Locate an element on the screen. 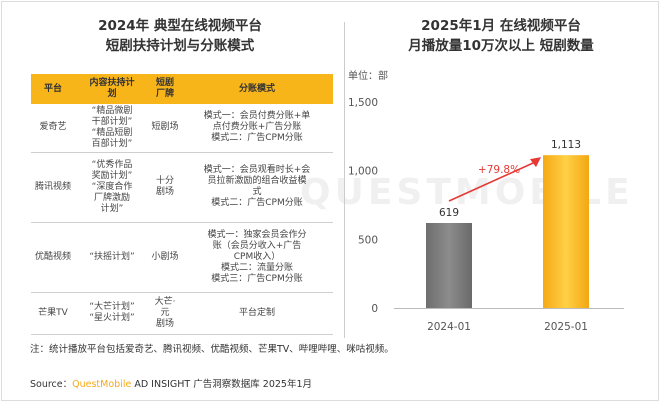 The height and width of the screenshot is (402, 660). y-tick-label: 500 is located at coordinates (368, 240).